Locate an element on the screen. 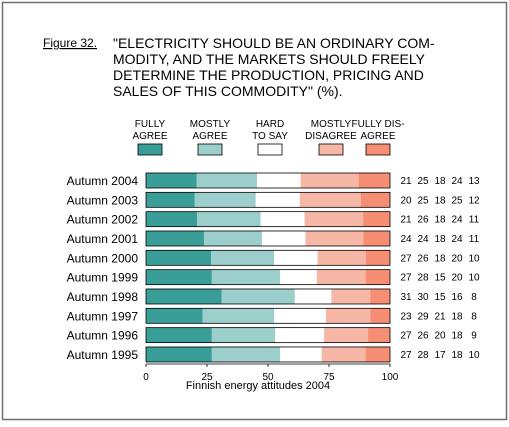 The image size is (509, 427). data-label: 16 is located at coordinates (457, 297).